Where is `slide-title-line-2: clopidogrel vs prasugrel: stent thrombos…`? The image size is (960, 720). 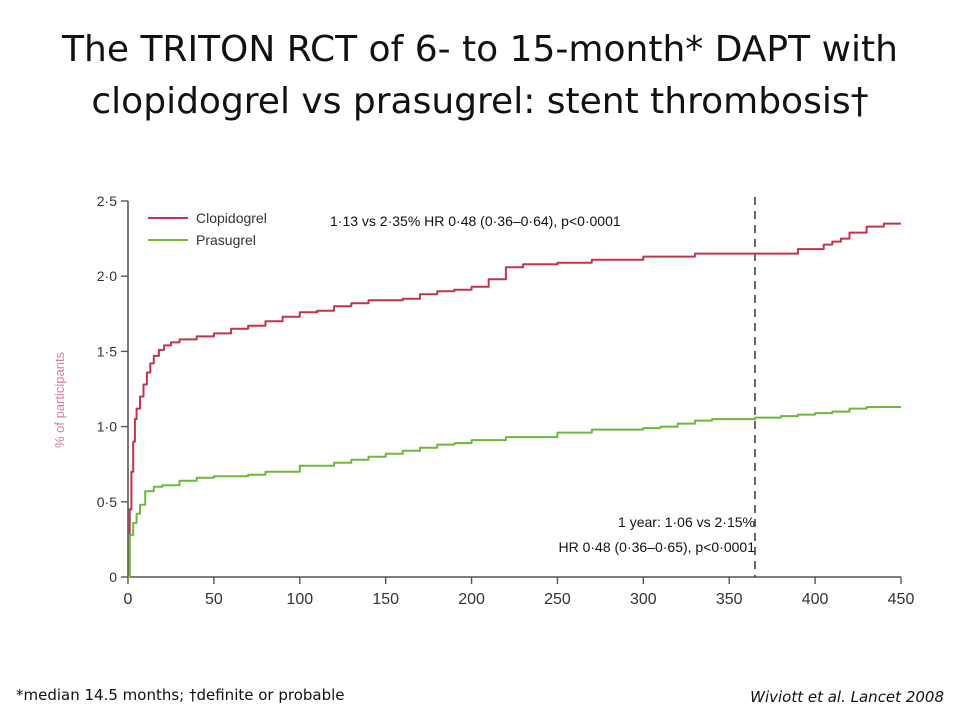 slide-title-line-2: clopidogrel vs prasugrel: stent thrombos… is located at coordinates (480, 101).